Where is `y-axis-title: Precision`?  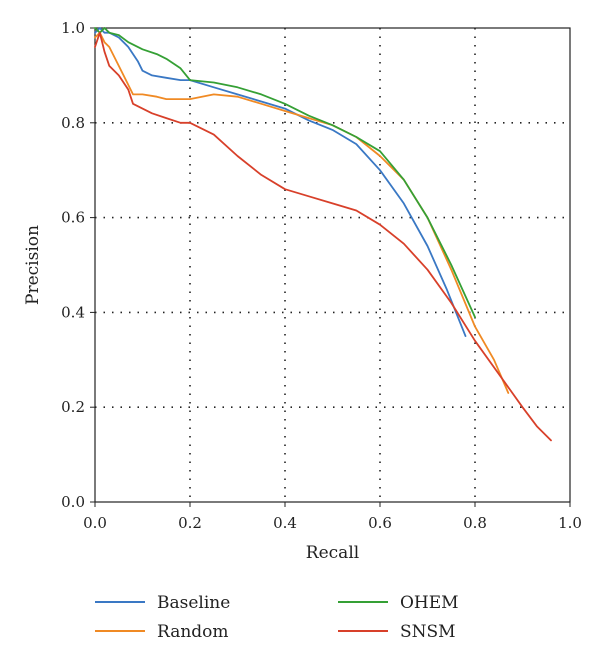 y-axis-title: Precision is located at coordinates (33, 265).